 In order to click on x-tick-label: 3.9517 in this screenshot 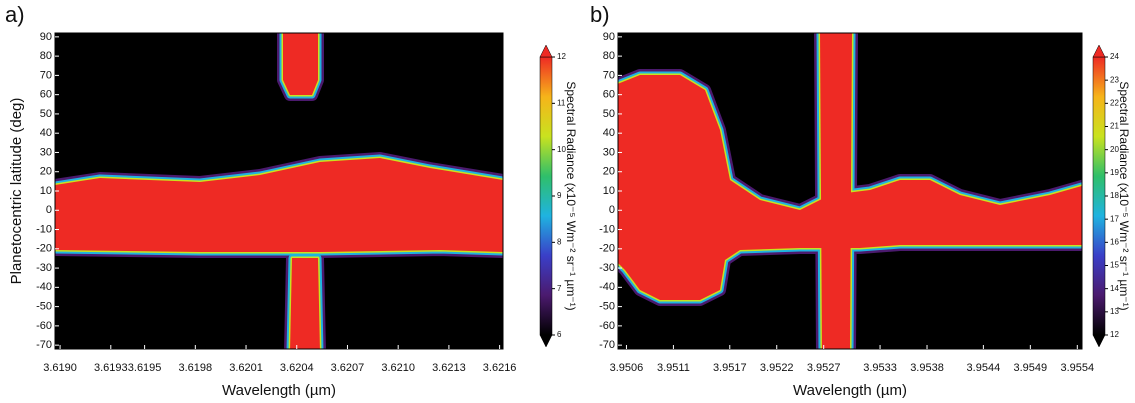, I will do `click(730, 368)`.